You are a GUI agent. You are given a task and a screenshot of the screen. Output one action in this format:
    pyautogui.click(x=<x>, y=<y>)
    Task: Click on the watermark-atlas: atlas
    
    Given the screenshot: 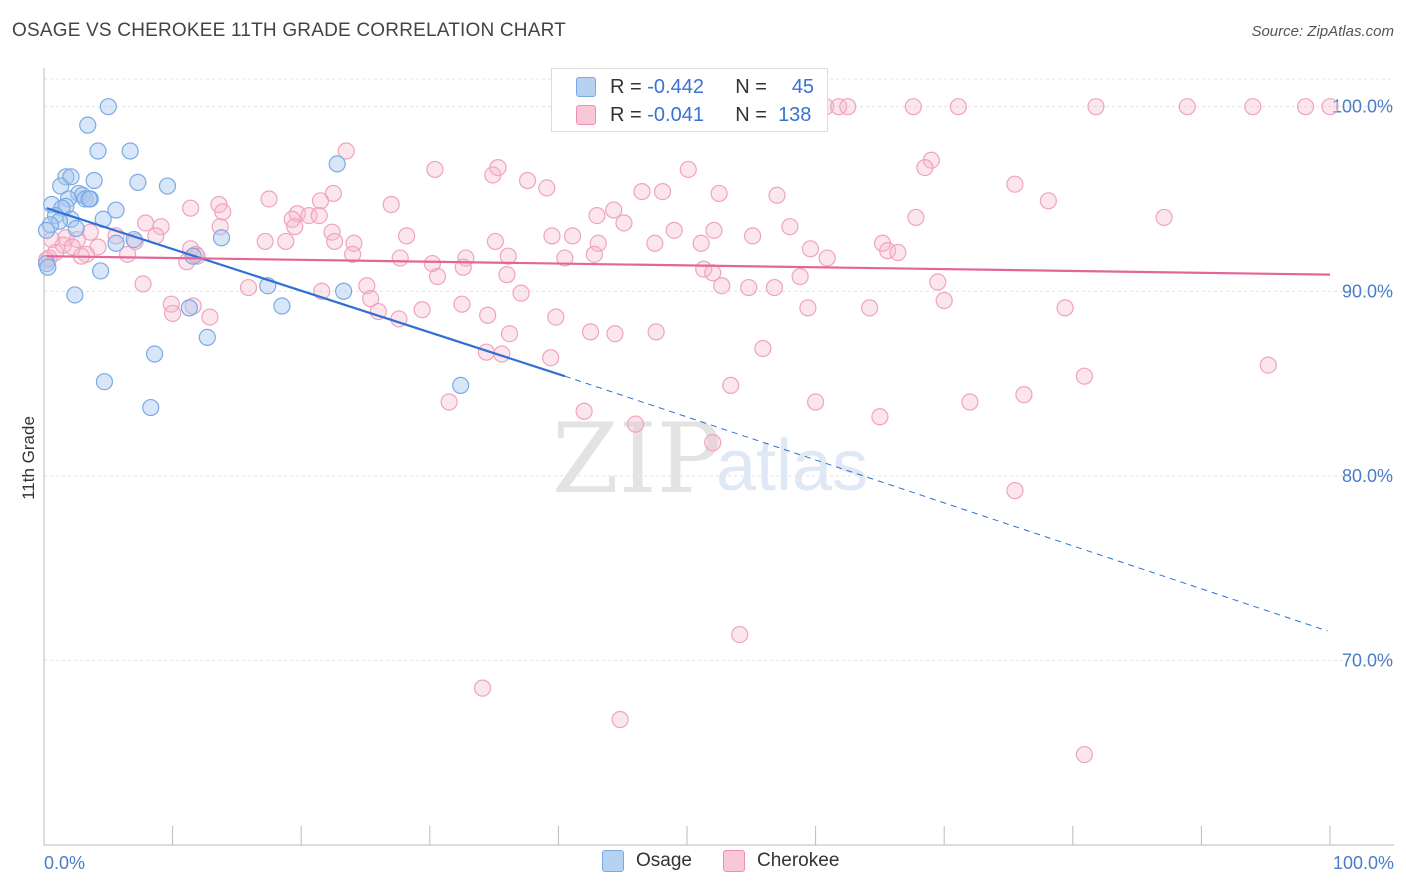 What is the action you would take?
    pyautogui.click(x=792, y=466)
    